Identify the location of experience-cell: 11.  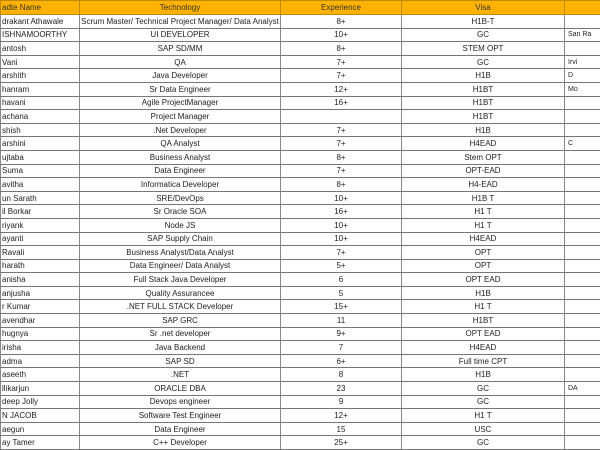
(341, 320).